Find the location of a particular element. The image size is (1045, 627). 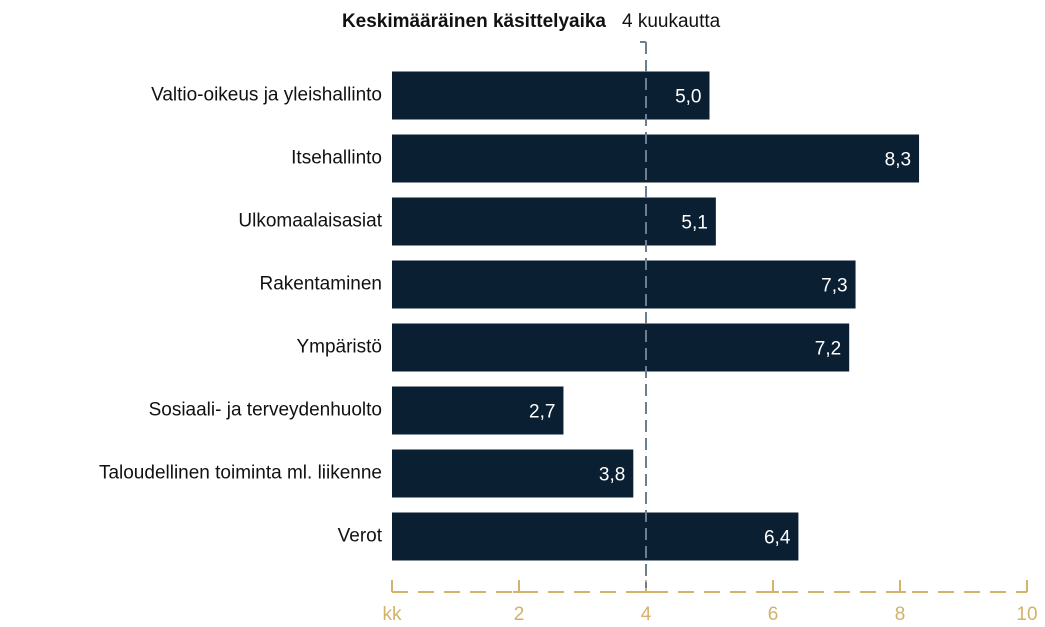

value-label: 5,1 is located at coordinates (694, 223).